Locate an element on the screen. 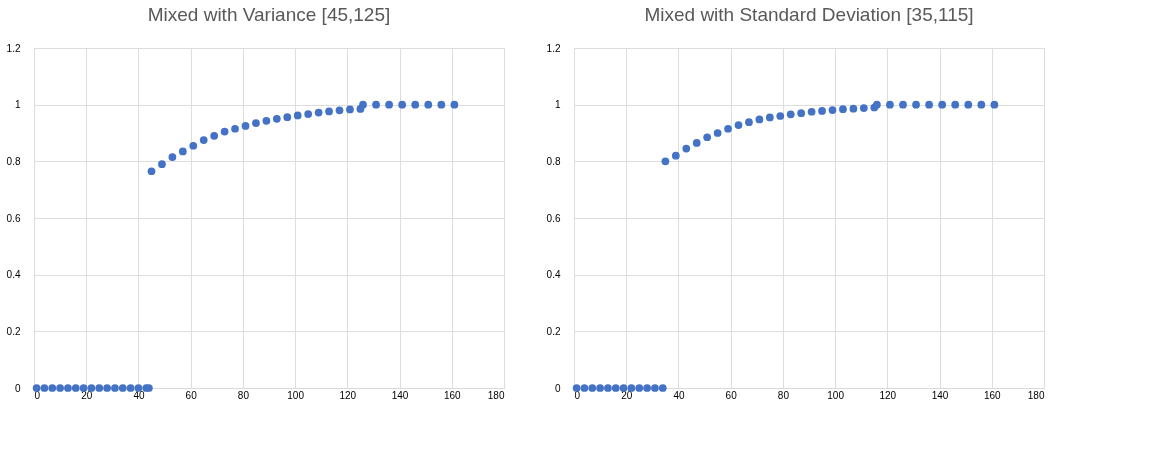 This screenshot has width=1170, height=461. chart-title: Mixed with Standard Deviation [35,115] is located at coordinates (809, 14).